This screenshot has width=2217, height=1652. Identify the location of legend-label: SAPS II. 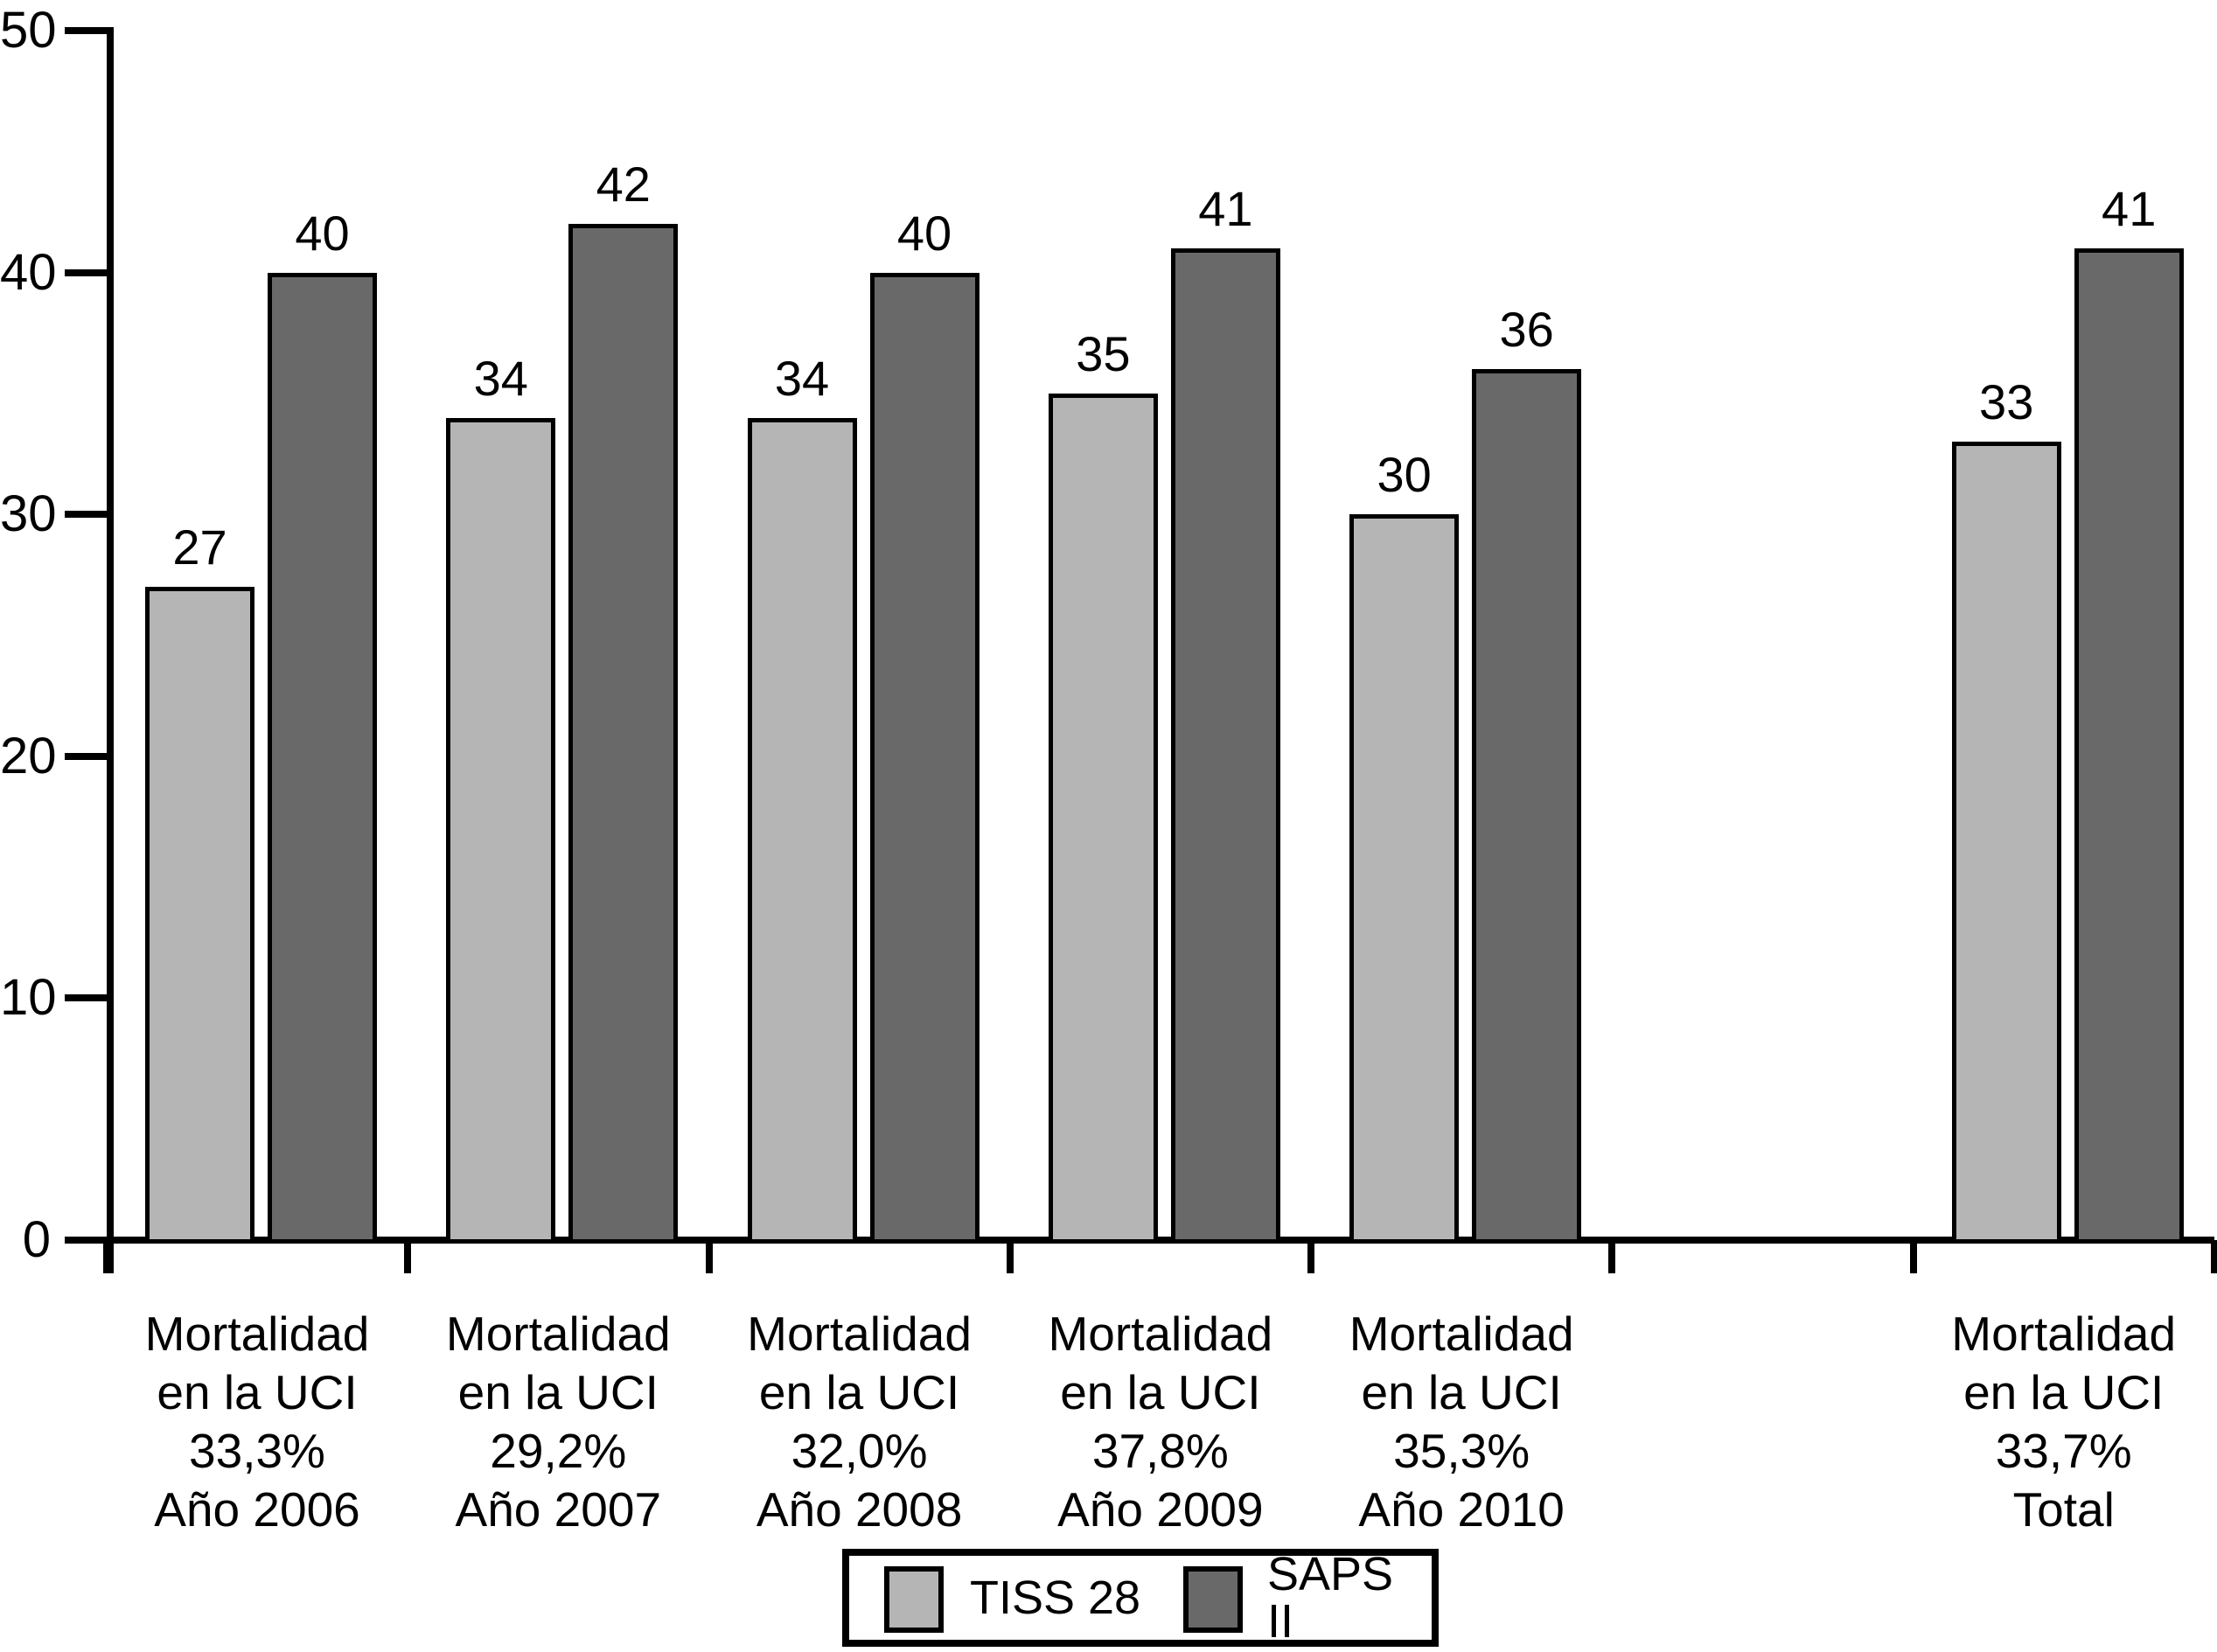
(1330, 1598).